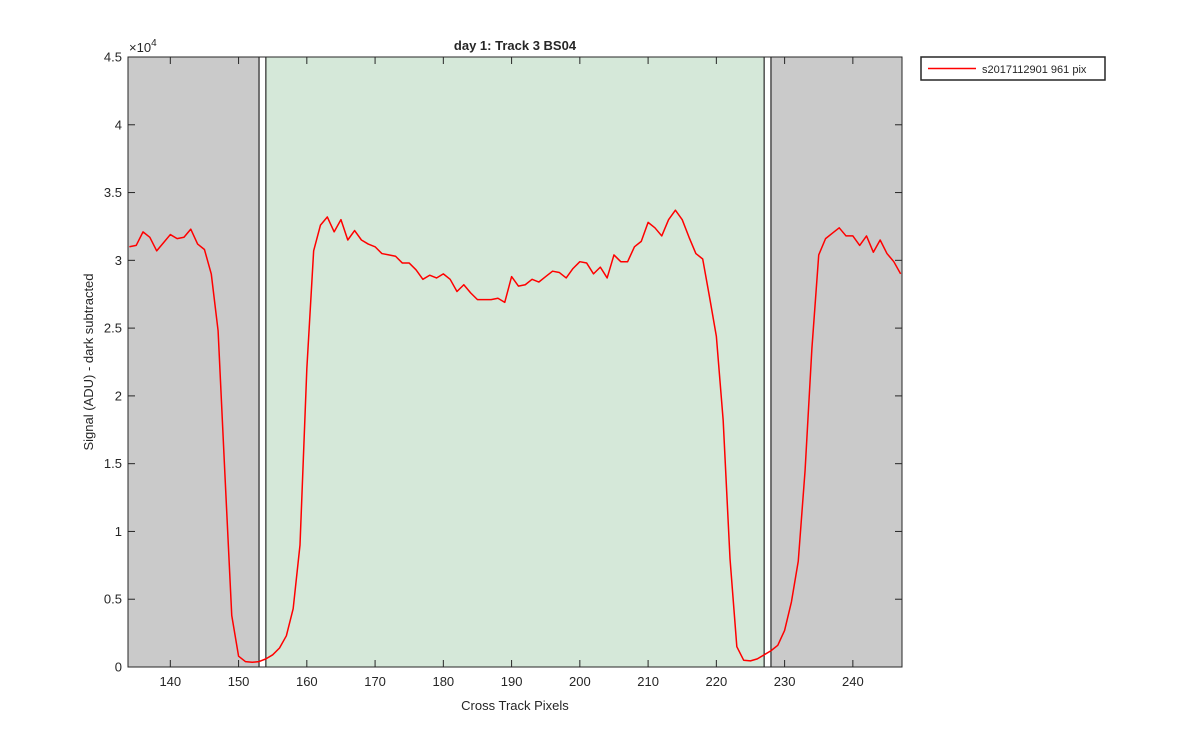 Image resolution: width=1200 pixels, height=755 pixels. What do you see at coordinates (853, 681) in the screenshot?
I see `x-tick-label: 240` at bounding box center [853, 681].